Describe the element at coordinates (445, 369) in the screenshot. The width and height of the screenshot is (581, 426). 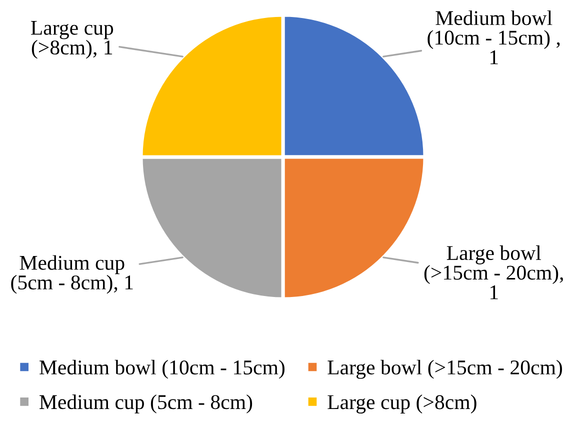
I see `legend-label: Large bowl (>15cm - 20cm)` at that location.